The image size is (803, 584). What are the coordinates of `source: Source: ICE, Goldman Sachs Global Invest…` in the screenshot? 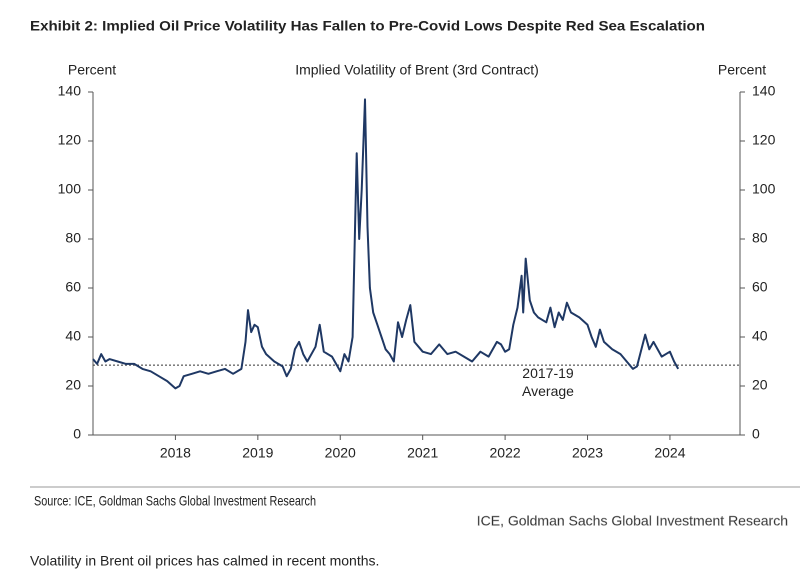 It's located at (175, 501).